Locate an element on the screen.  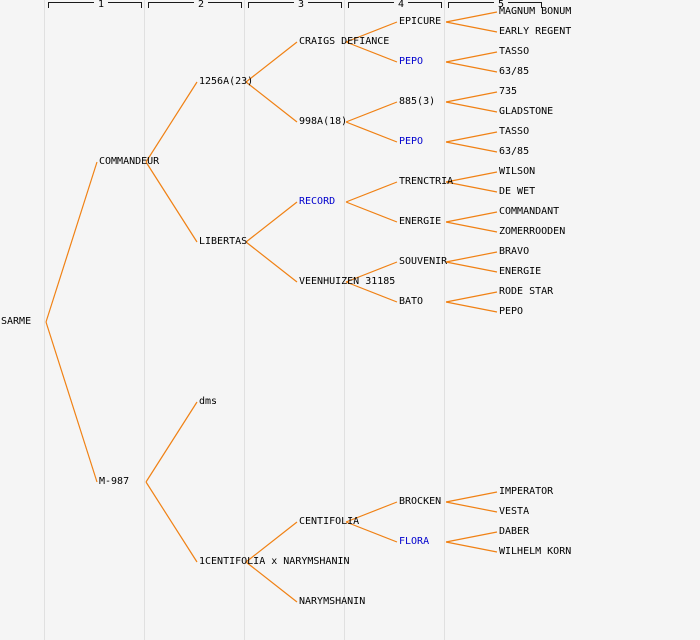
tree-node-pepo-2: PEPO is located at coordinates (411, 141).